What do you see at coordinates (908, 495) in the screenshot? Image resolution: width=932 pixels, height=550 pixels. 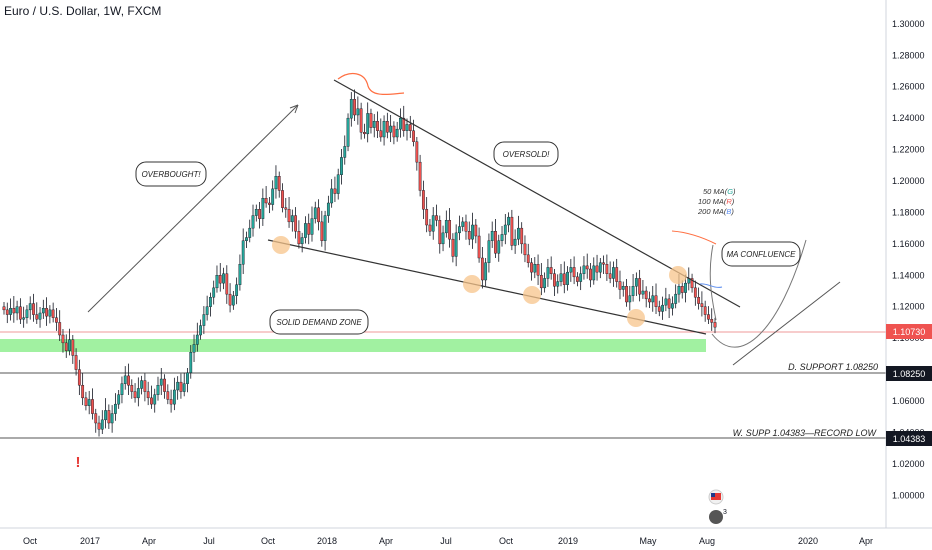 I see `y-tick-label: 1.00000` at bounding box center [908, 495].